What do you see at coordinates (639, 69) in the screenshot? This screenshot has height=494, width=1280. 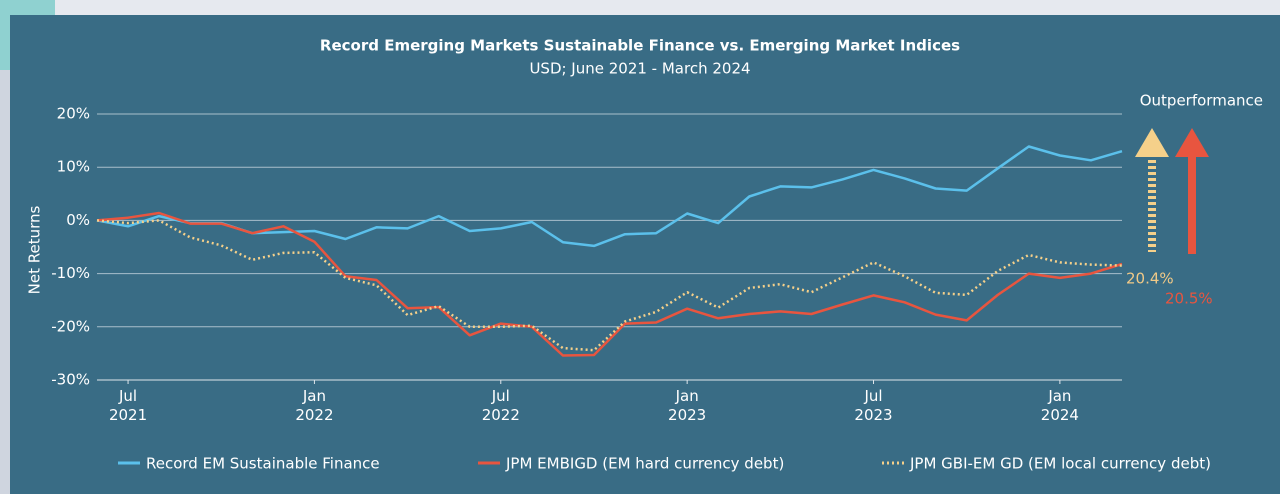 I see `chart-subtitle: USD; June 2021 - March 2024` at bounding box center [639, 69].